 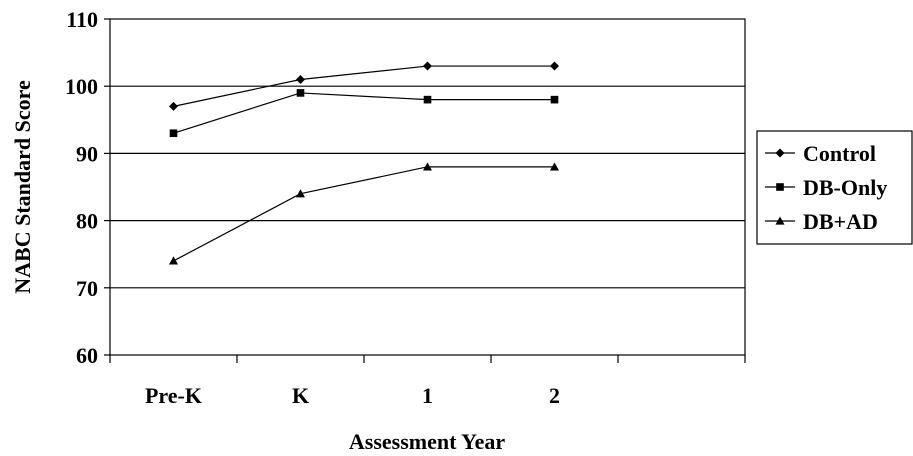 I want to click on x-tick-label: K, so click(x=300, y=395).